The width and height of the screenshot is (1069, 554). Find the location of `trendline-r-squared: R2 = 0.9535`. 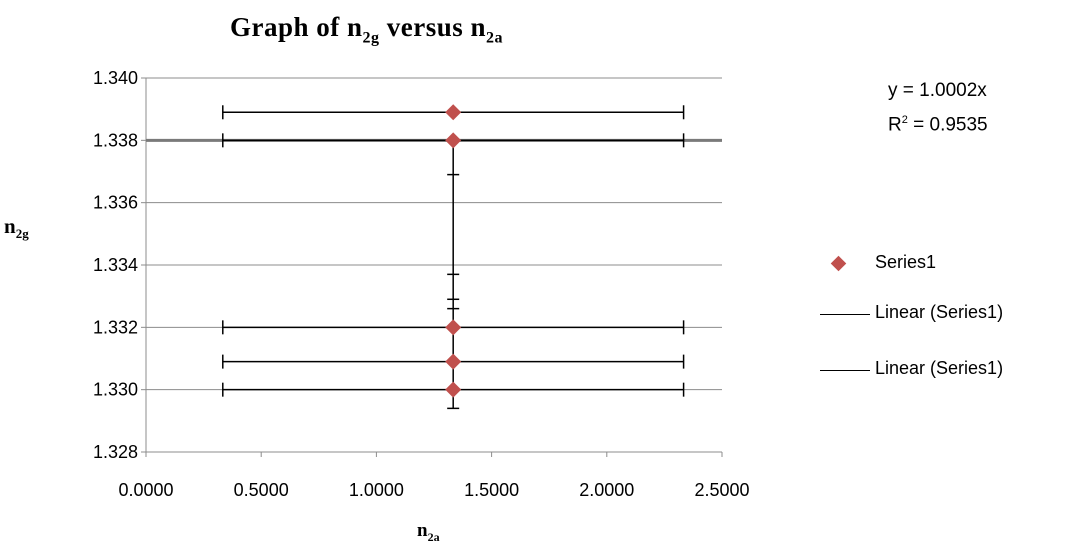

trendline-r-squared: R2 = 0.9535 is located at coordinates (938, 125).